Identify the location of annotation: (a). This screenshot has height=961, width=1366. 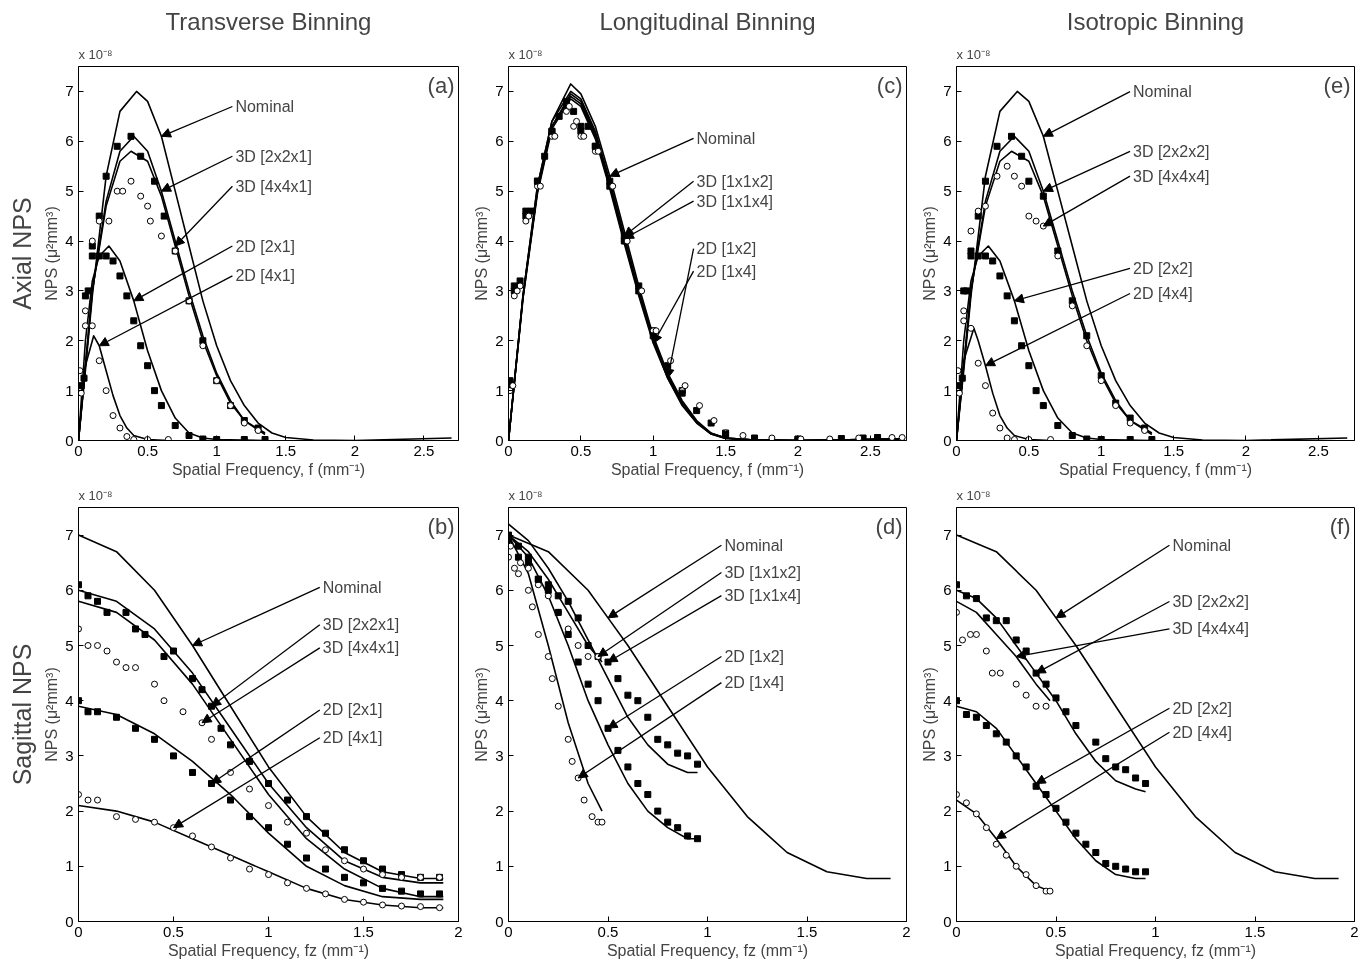
(441, 85).